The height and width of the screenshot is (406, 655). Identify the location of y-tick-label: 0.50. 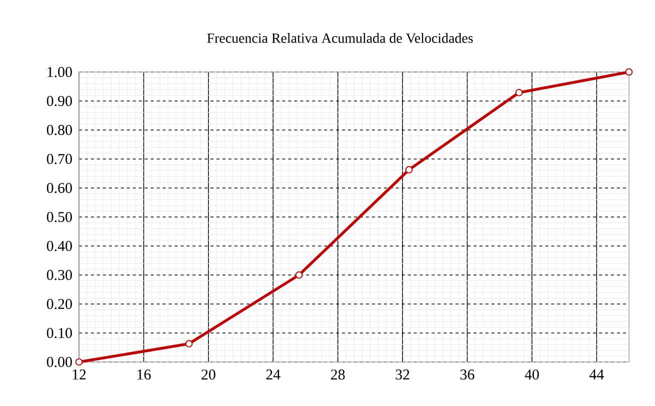
(59, 217).